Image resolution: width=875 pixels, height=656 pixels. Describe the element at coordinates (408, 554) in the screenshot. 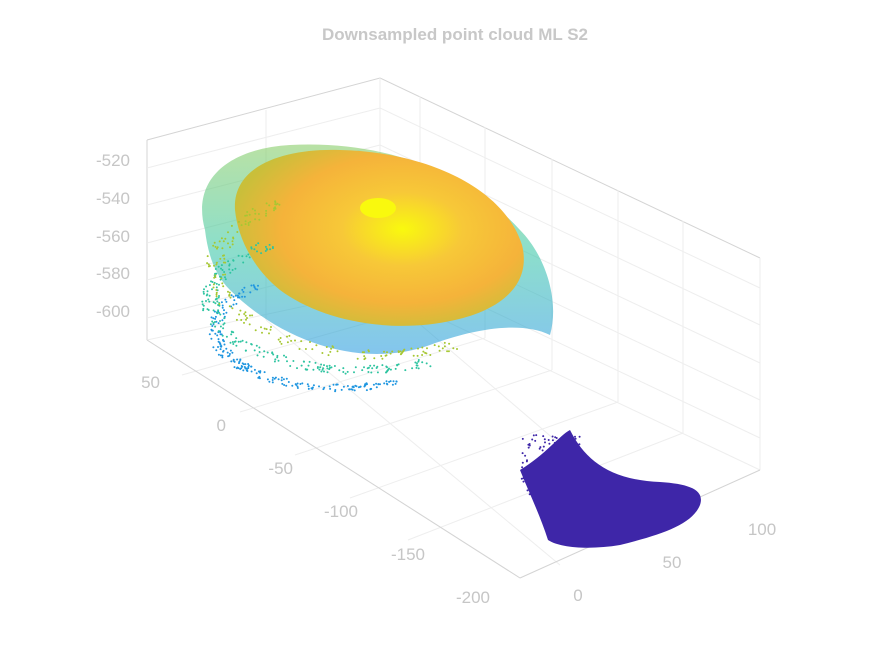

I see `x-tick-label: -150` at that location.